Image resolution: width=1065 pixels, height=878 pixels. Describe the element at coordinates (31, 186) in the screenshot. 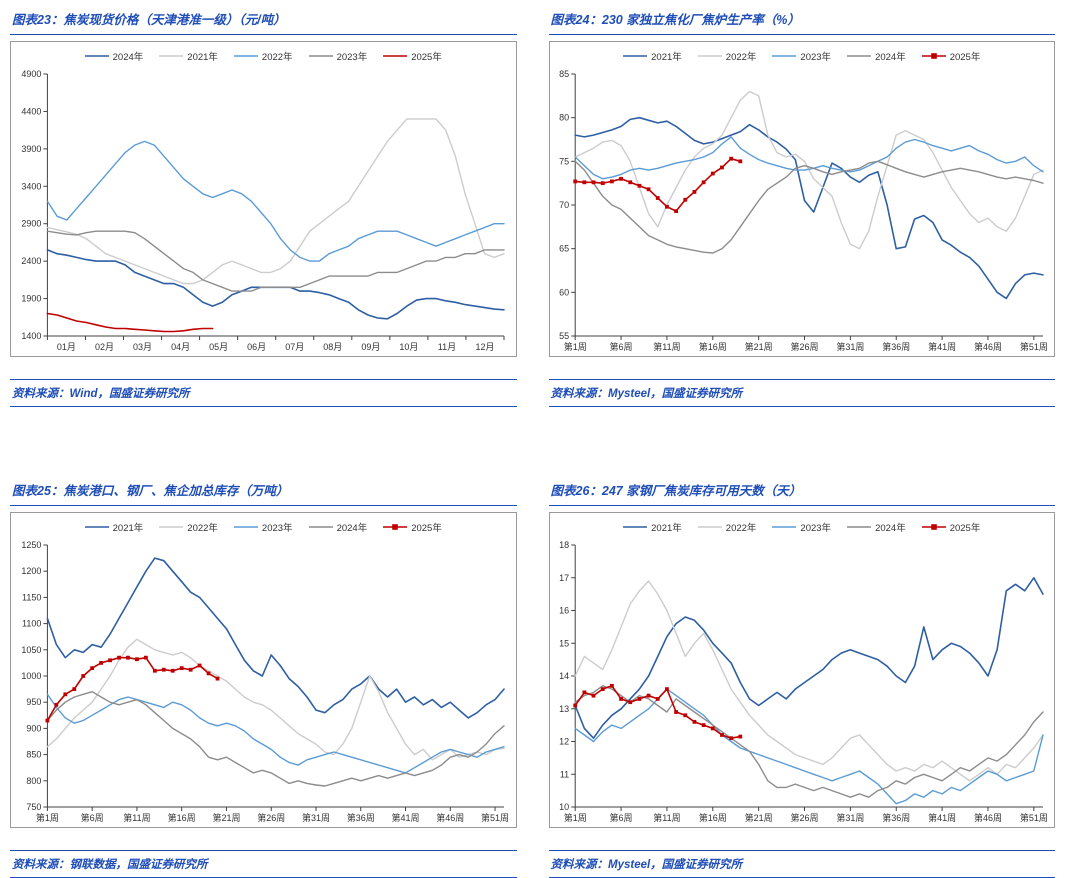

I see `svg-text: 3400` at that location.